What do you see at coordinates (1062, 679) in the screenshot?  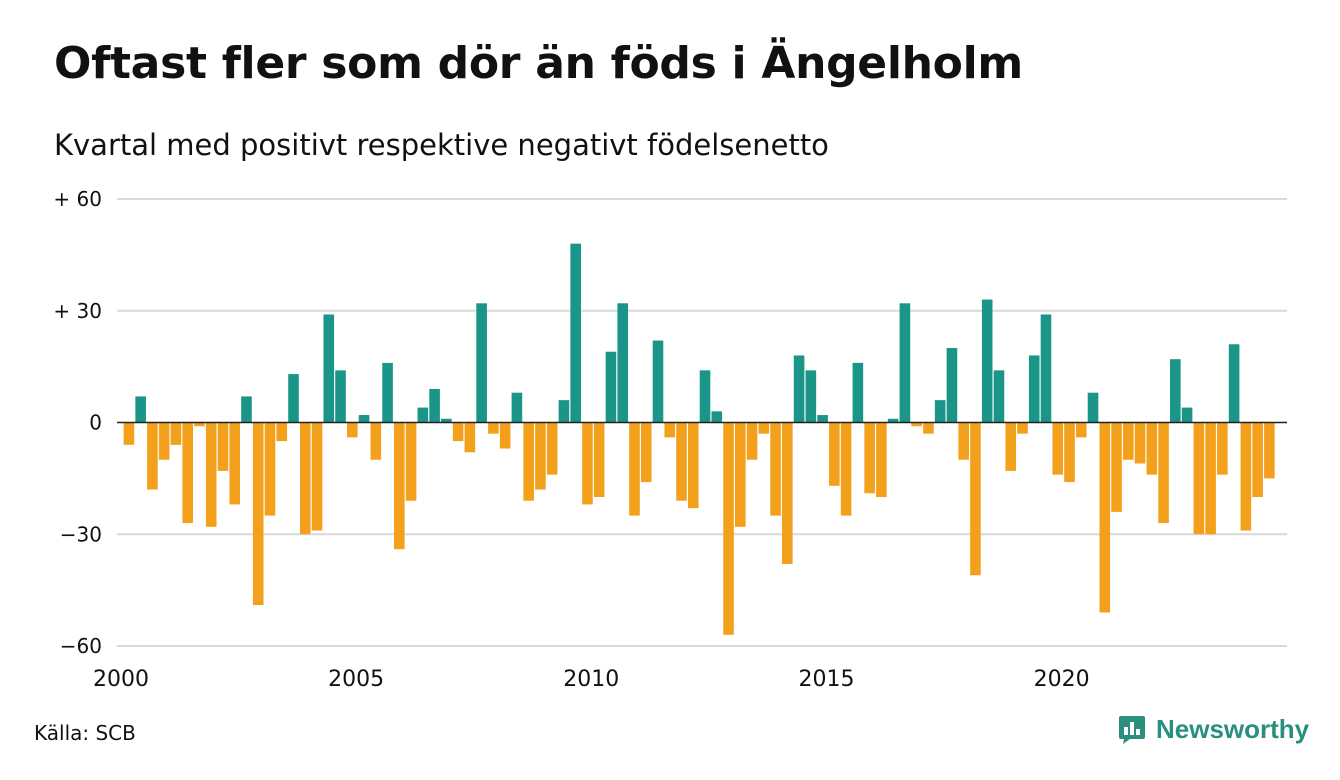 I see `x-tick-label: 2020` at bounding box center [1062, 679].